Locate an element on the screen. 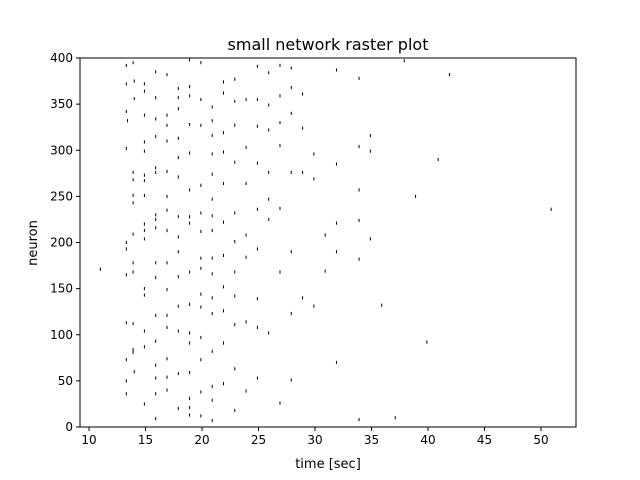  y-tick-label: 0 is located at coordinates (69, 427).